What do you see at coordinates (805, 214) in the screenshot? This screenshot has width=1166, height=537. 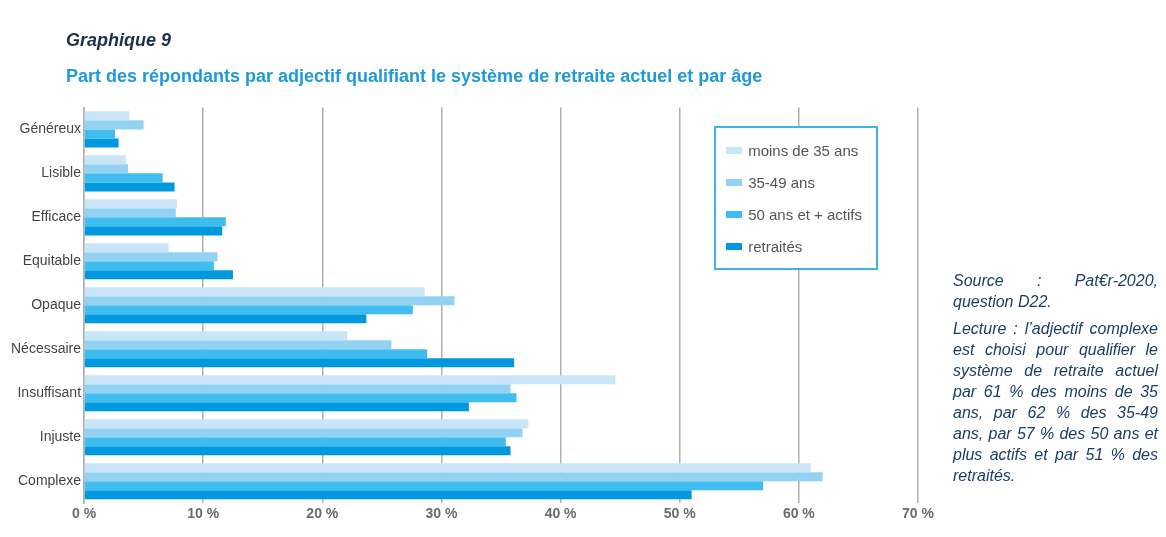 I see `legend-label: 50 ans et + actifs` at bounding box center [805, 214].